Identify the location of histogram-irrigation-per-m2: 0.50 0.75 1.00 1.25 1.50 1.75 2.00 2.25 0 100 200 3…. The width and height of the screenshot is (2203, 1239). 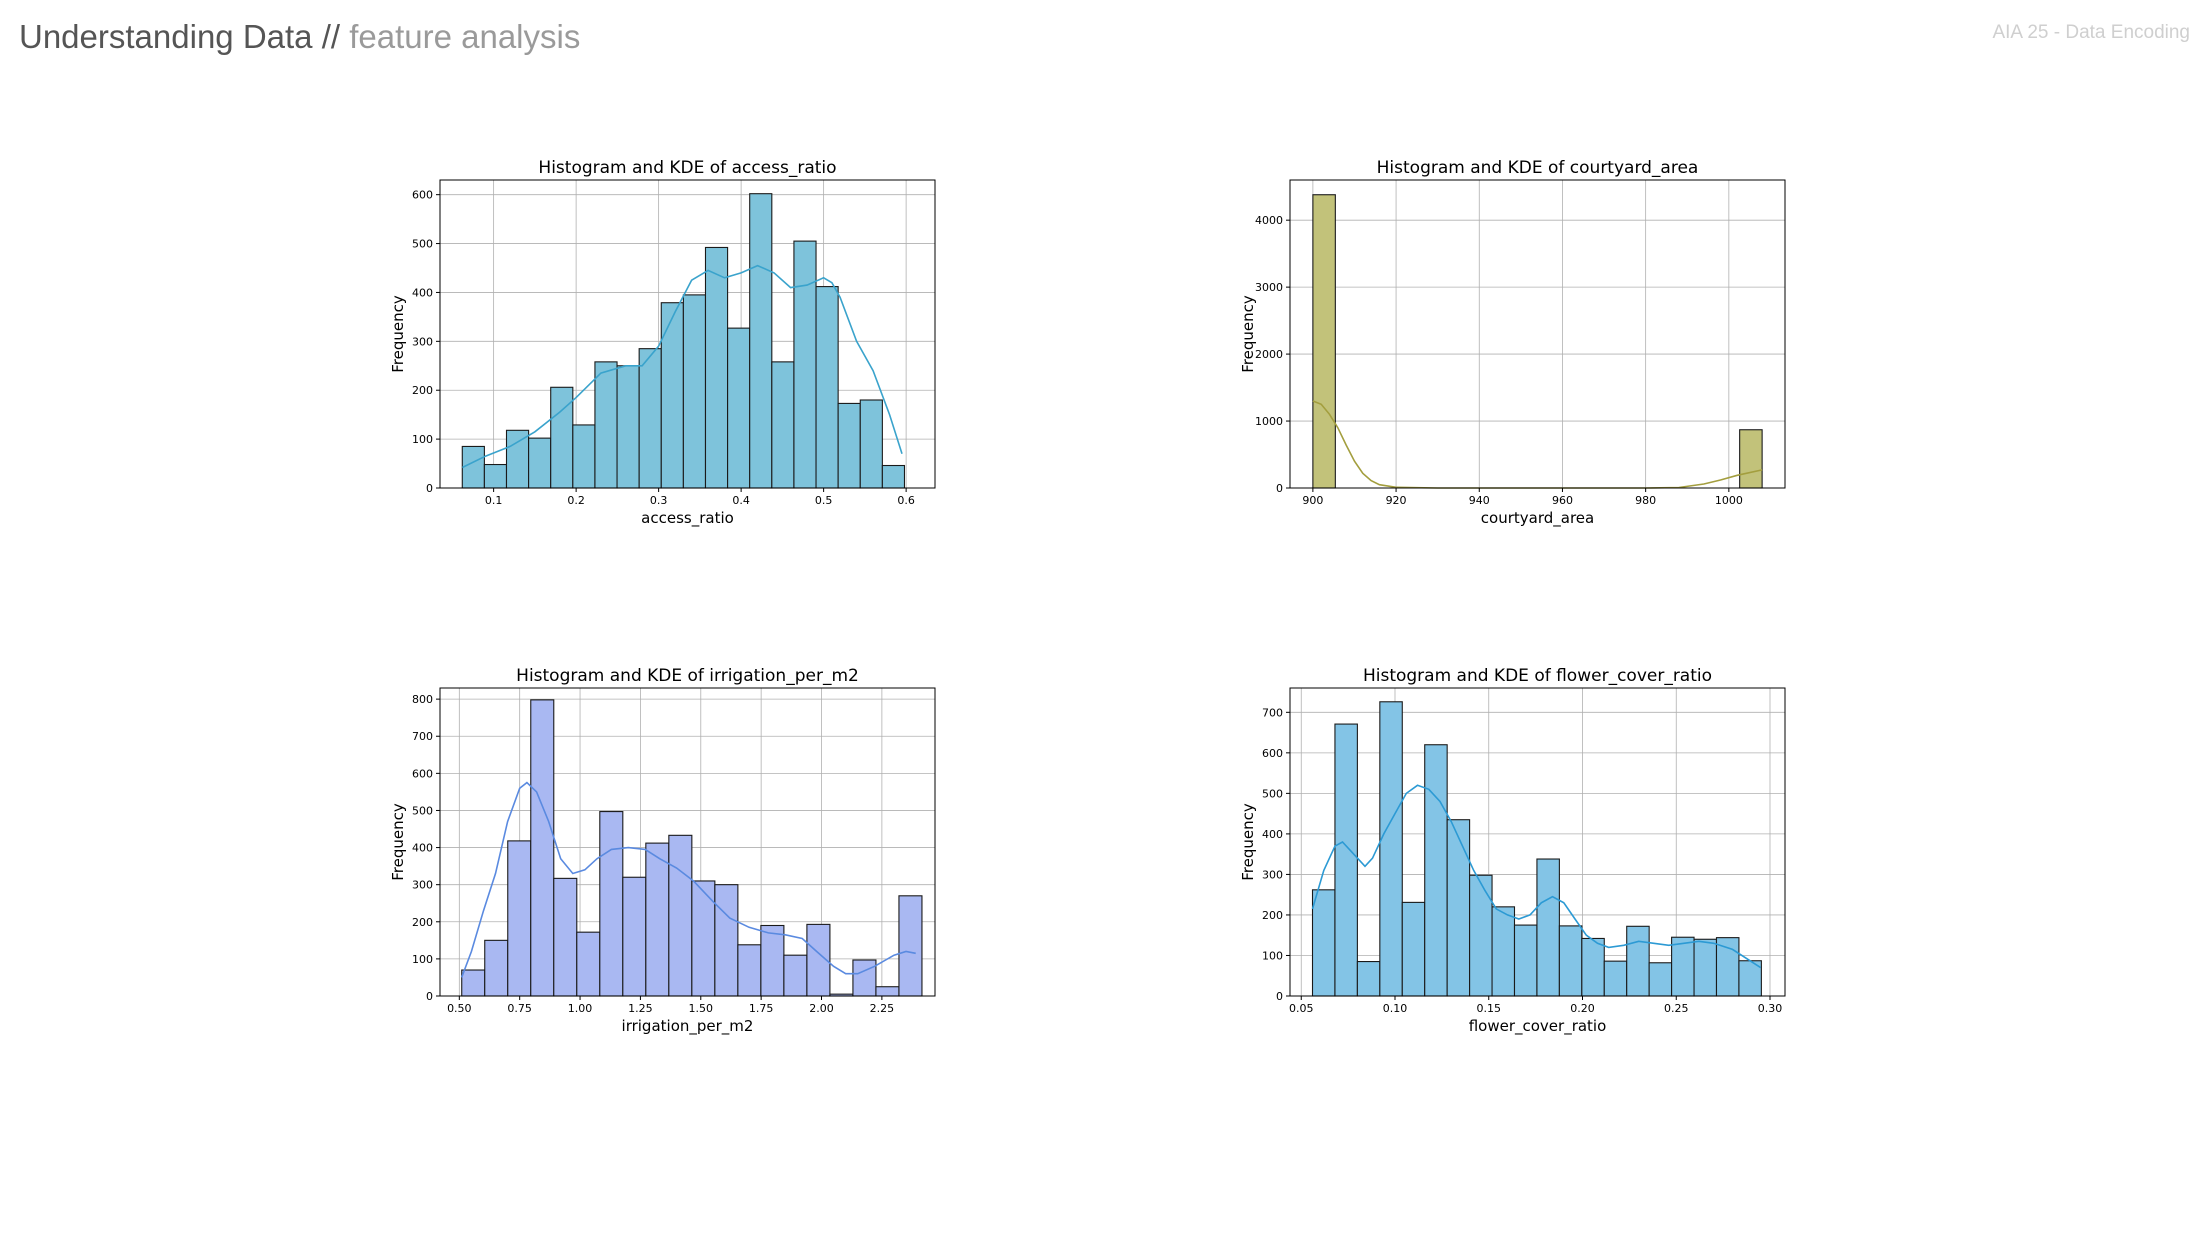
(662, 851).